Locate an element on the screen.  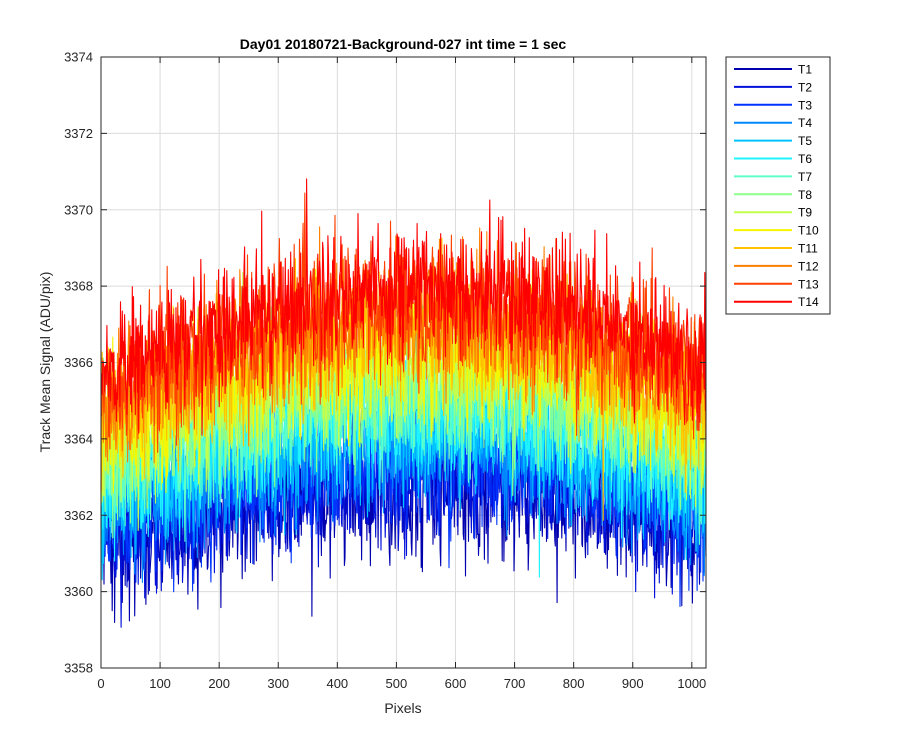
legend-box is located at coordinates (778, 185).